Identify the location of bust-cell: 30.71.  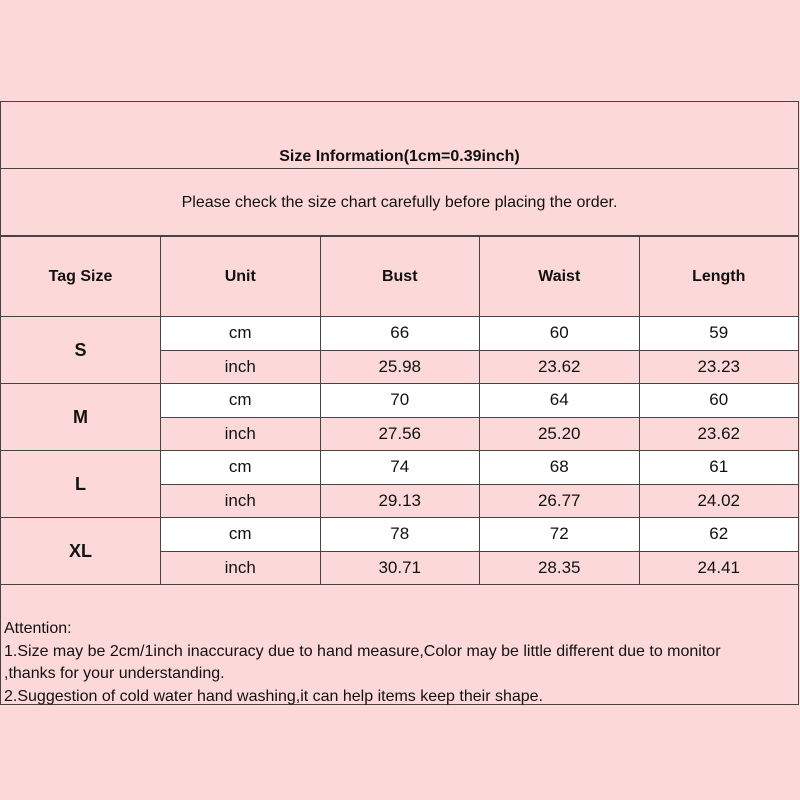
(399, 567).